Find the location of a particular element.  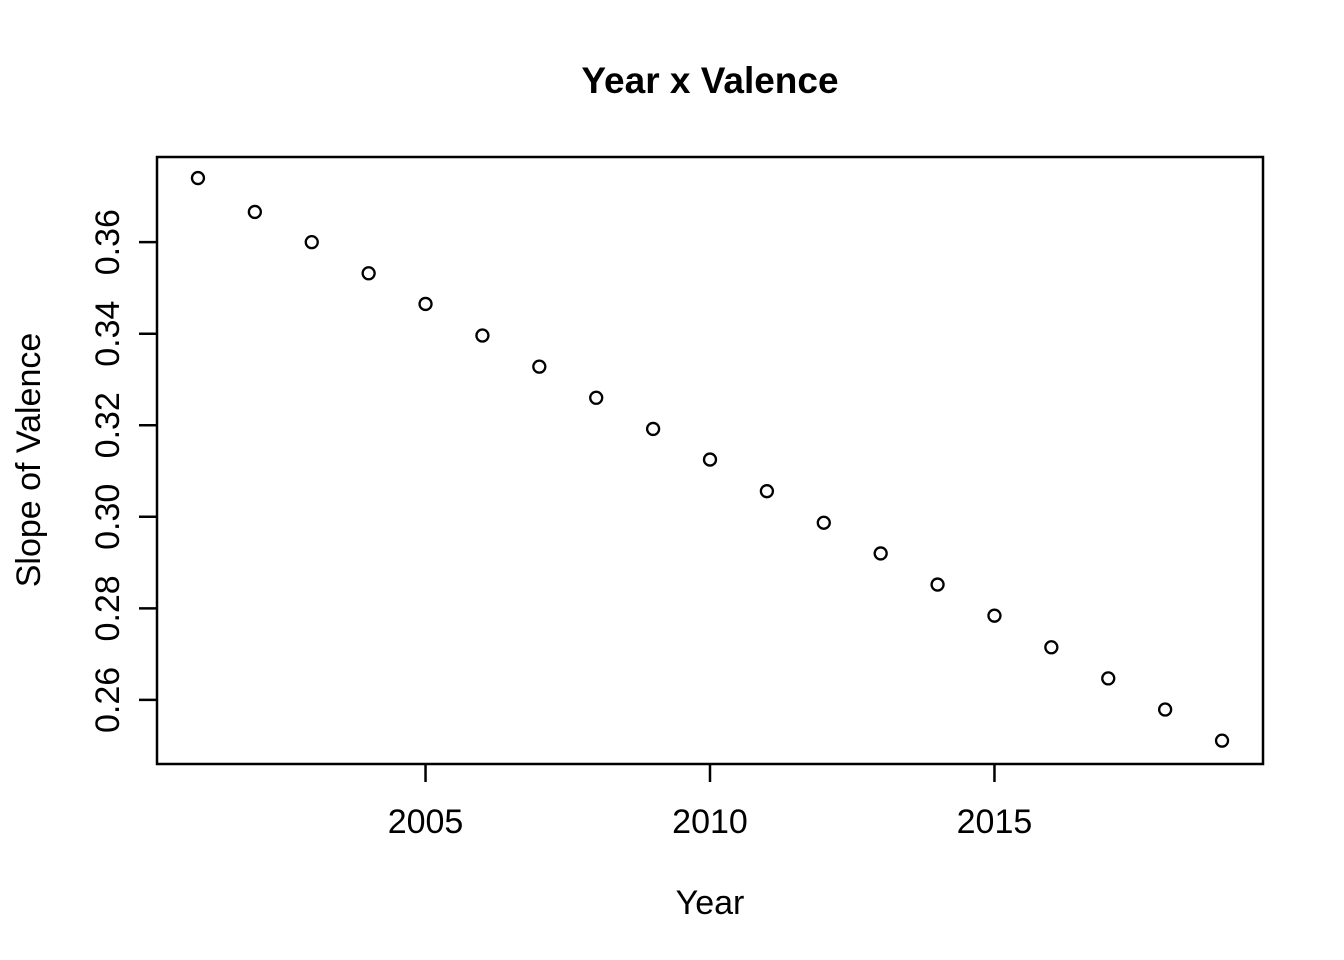

x-tick-label: 2010 is located at coordinates (710, 822).